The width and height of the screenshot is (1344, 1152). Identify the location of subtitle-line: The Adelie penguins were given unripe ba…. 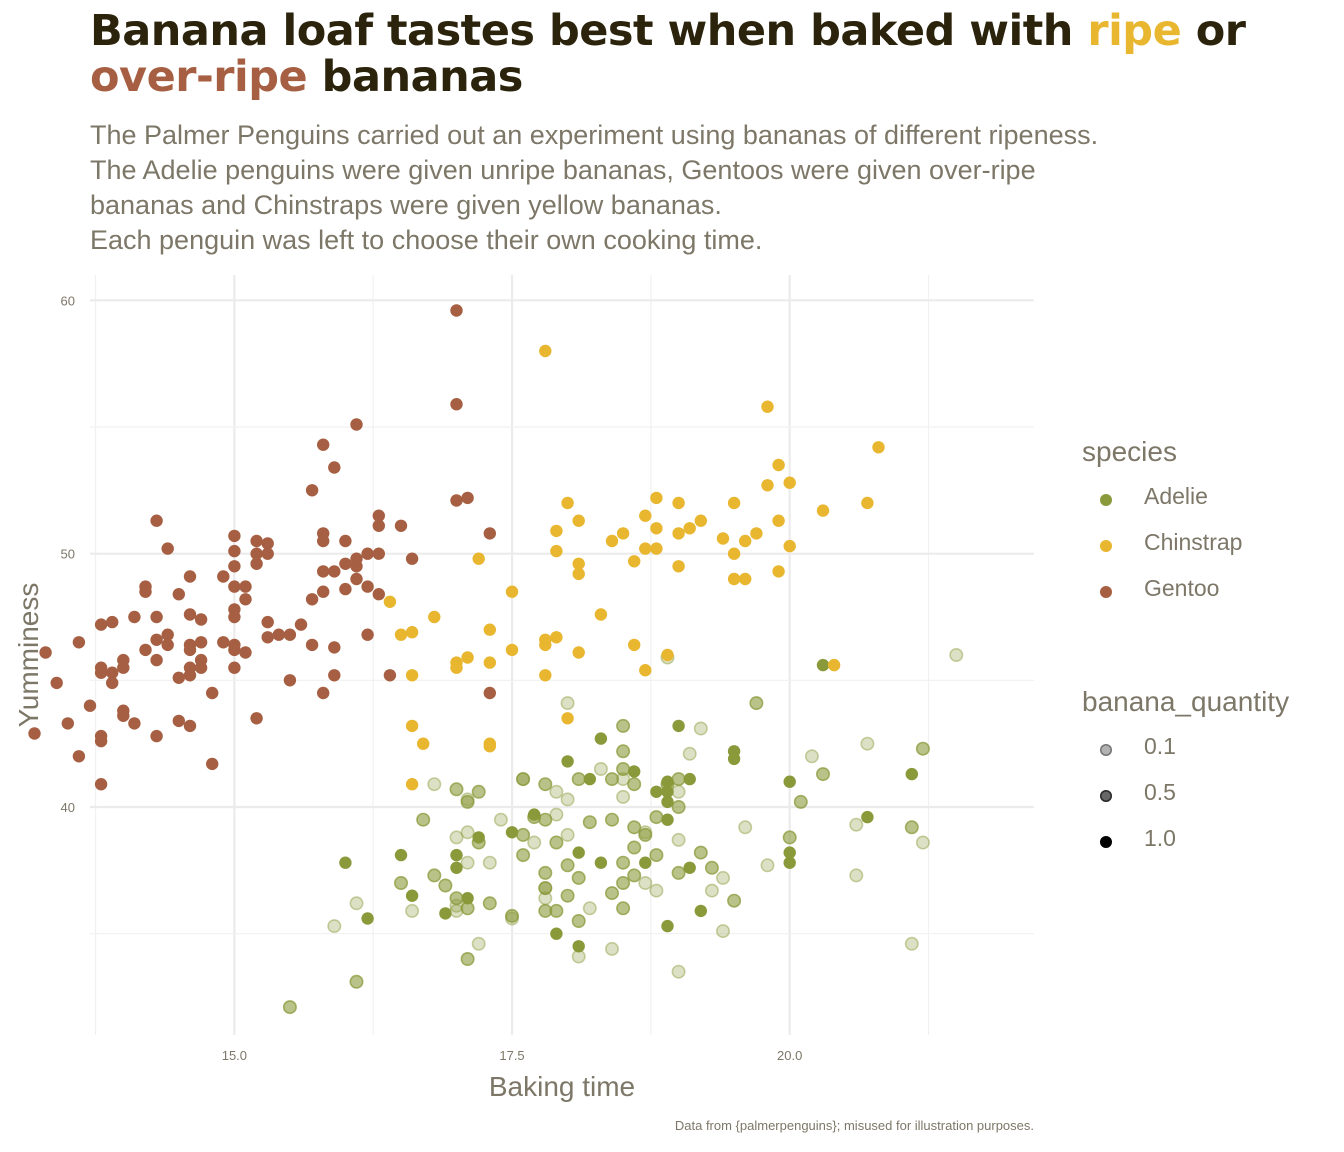
(563, 170).